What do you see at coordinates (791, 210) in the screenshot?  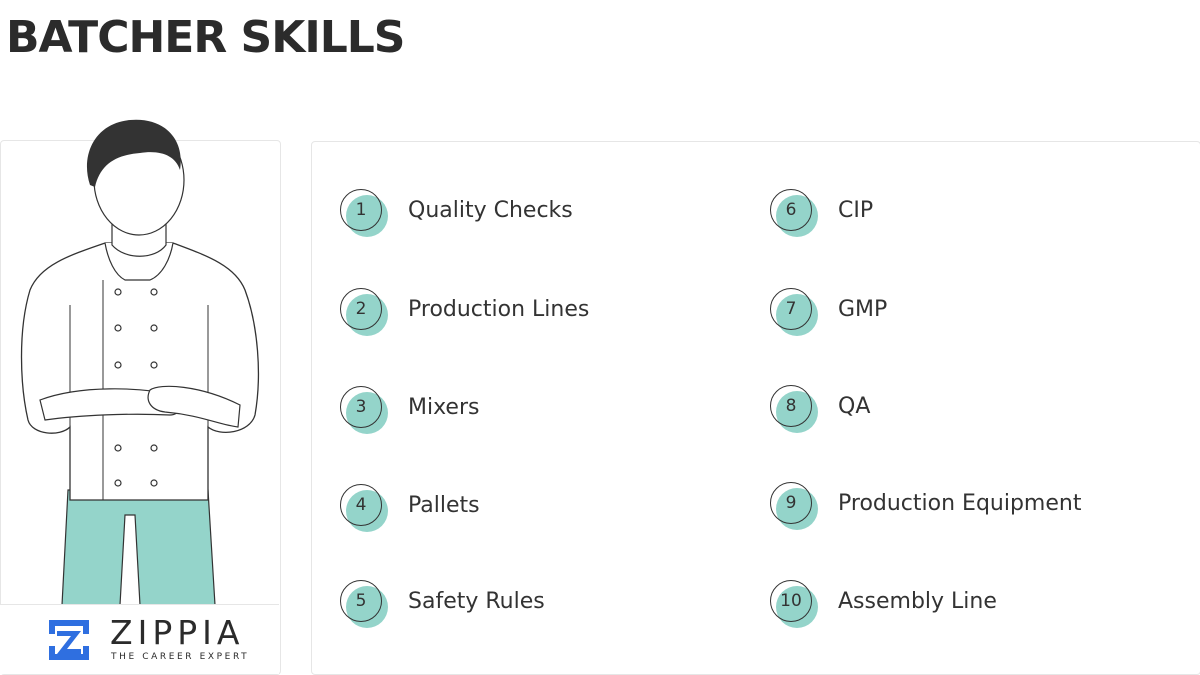 I see `skill-number: 6` at bounding box center [791, 210].